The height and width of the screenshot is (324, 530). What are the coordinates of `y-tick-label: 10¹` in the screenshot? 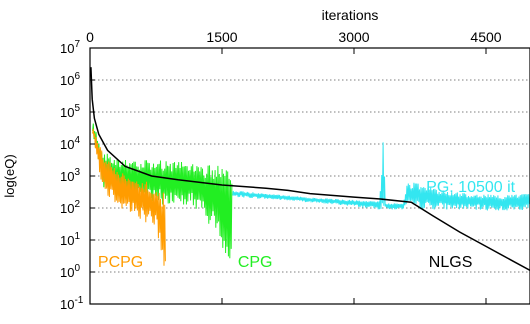 It's located at (70, 239).